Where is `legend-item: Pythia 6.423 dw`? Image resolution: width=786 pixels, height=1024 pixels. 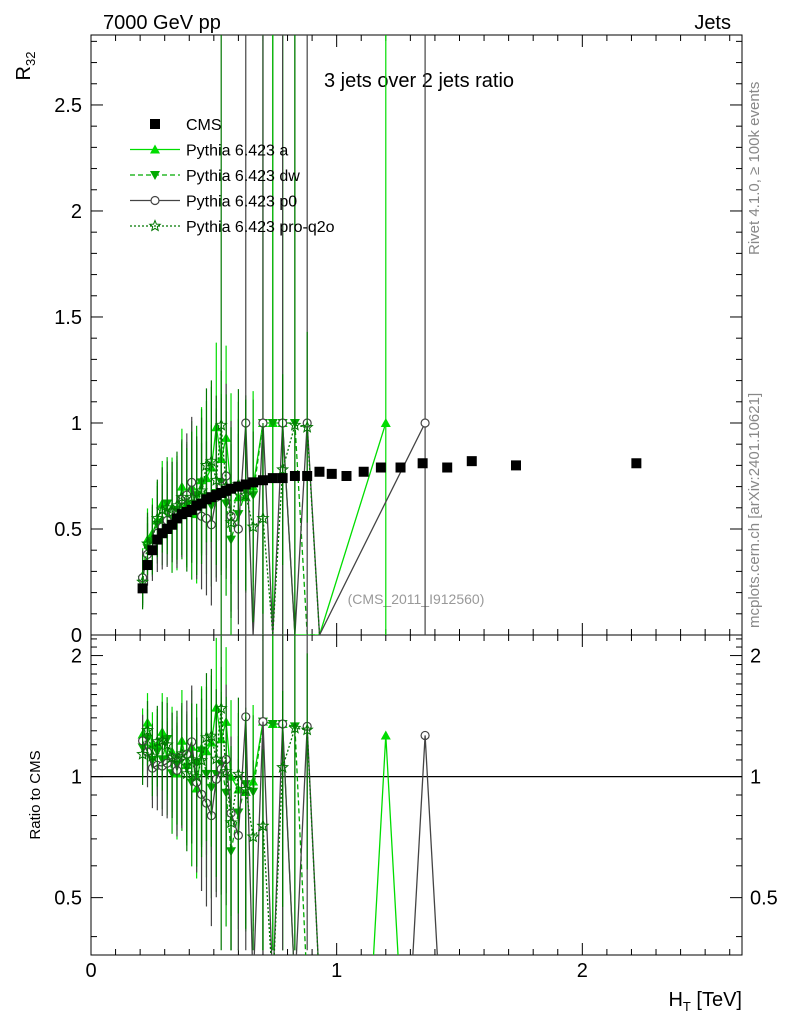 legend-item: Pythia 6.423 dw is located at coordinates (215, 176).